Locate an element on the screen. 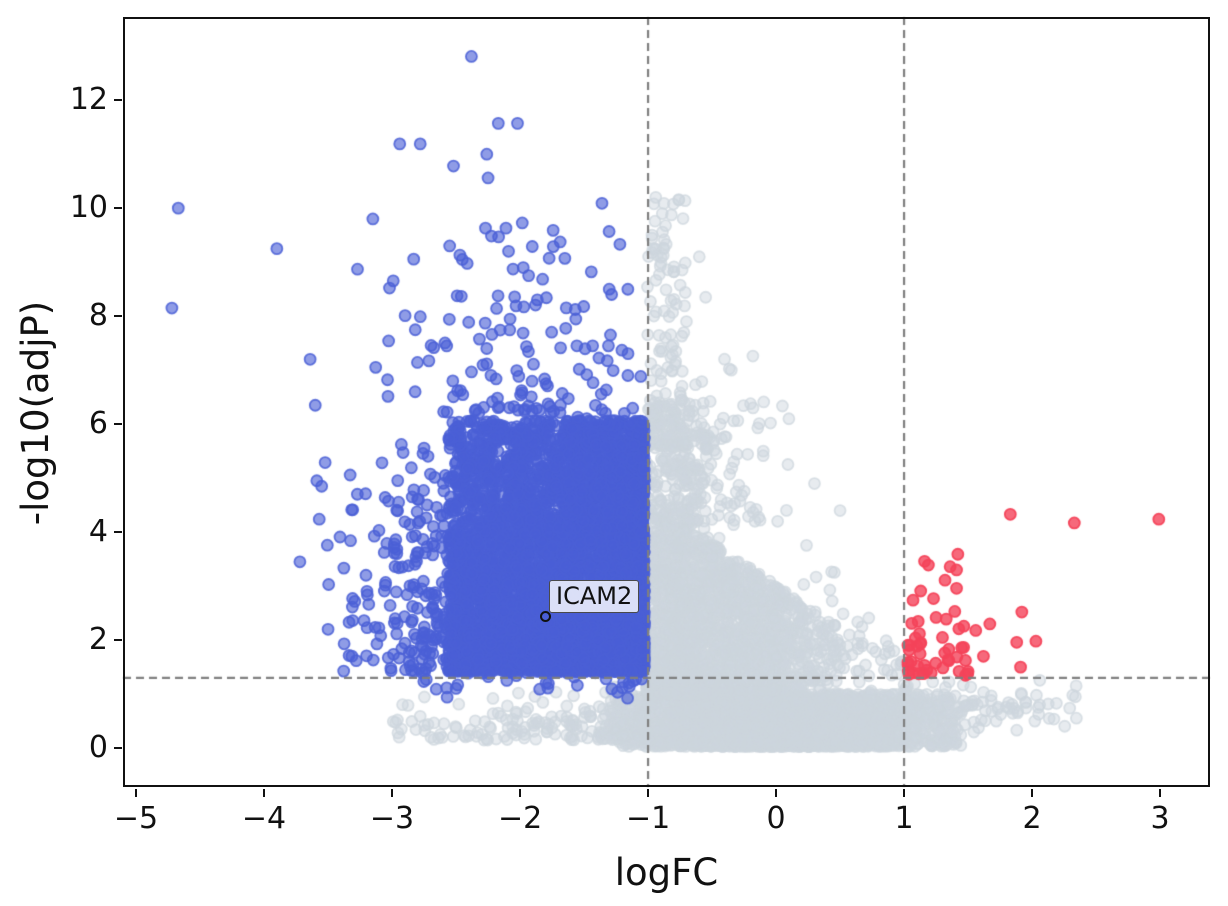  y-tick-label: 12 is located at coordinates (88, 100).